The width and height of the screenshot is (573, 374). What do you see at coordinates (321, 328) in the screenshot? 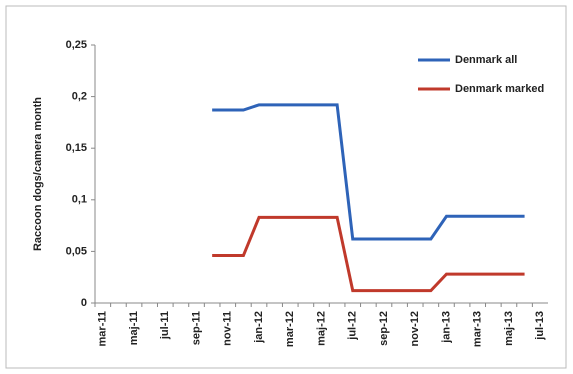
I see `x-tick-label: maj-12` at bounding box center [321, 328].